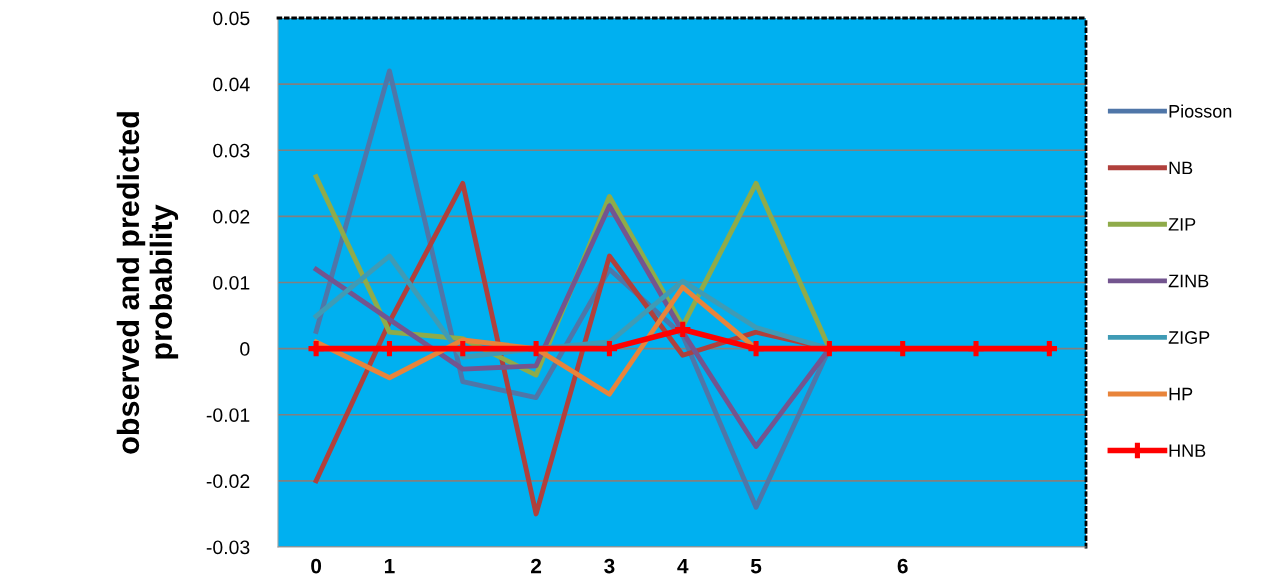 The width and height of the screenshot is (1283, 577). What do you see at coordinates (228, 481) in the screenshot?
I see `y-tick-label: -0.02` at bounding box center [228, 481].